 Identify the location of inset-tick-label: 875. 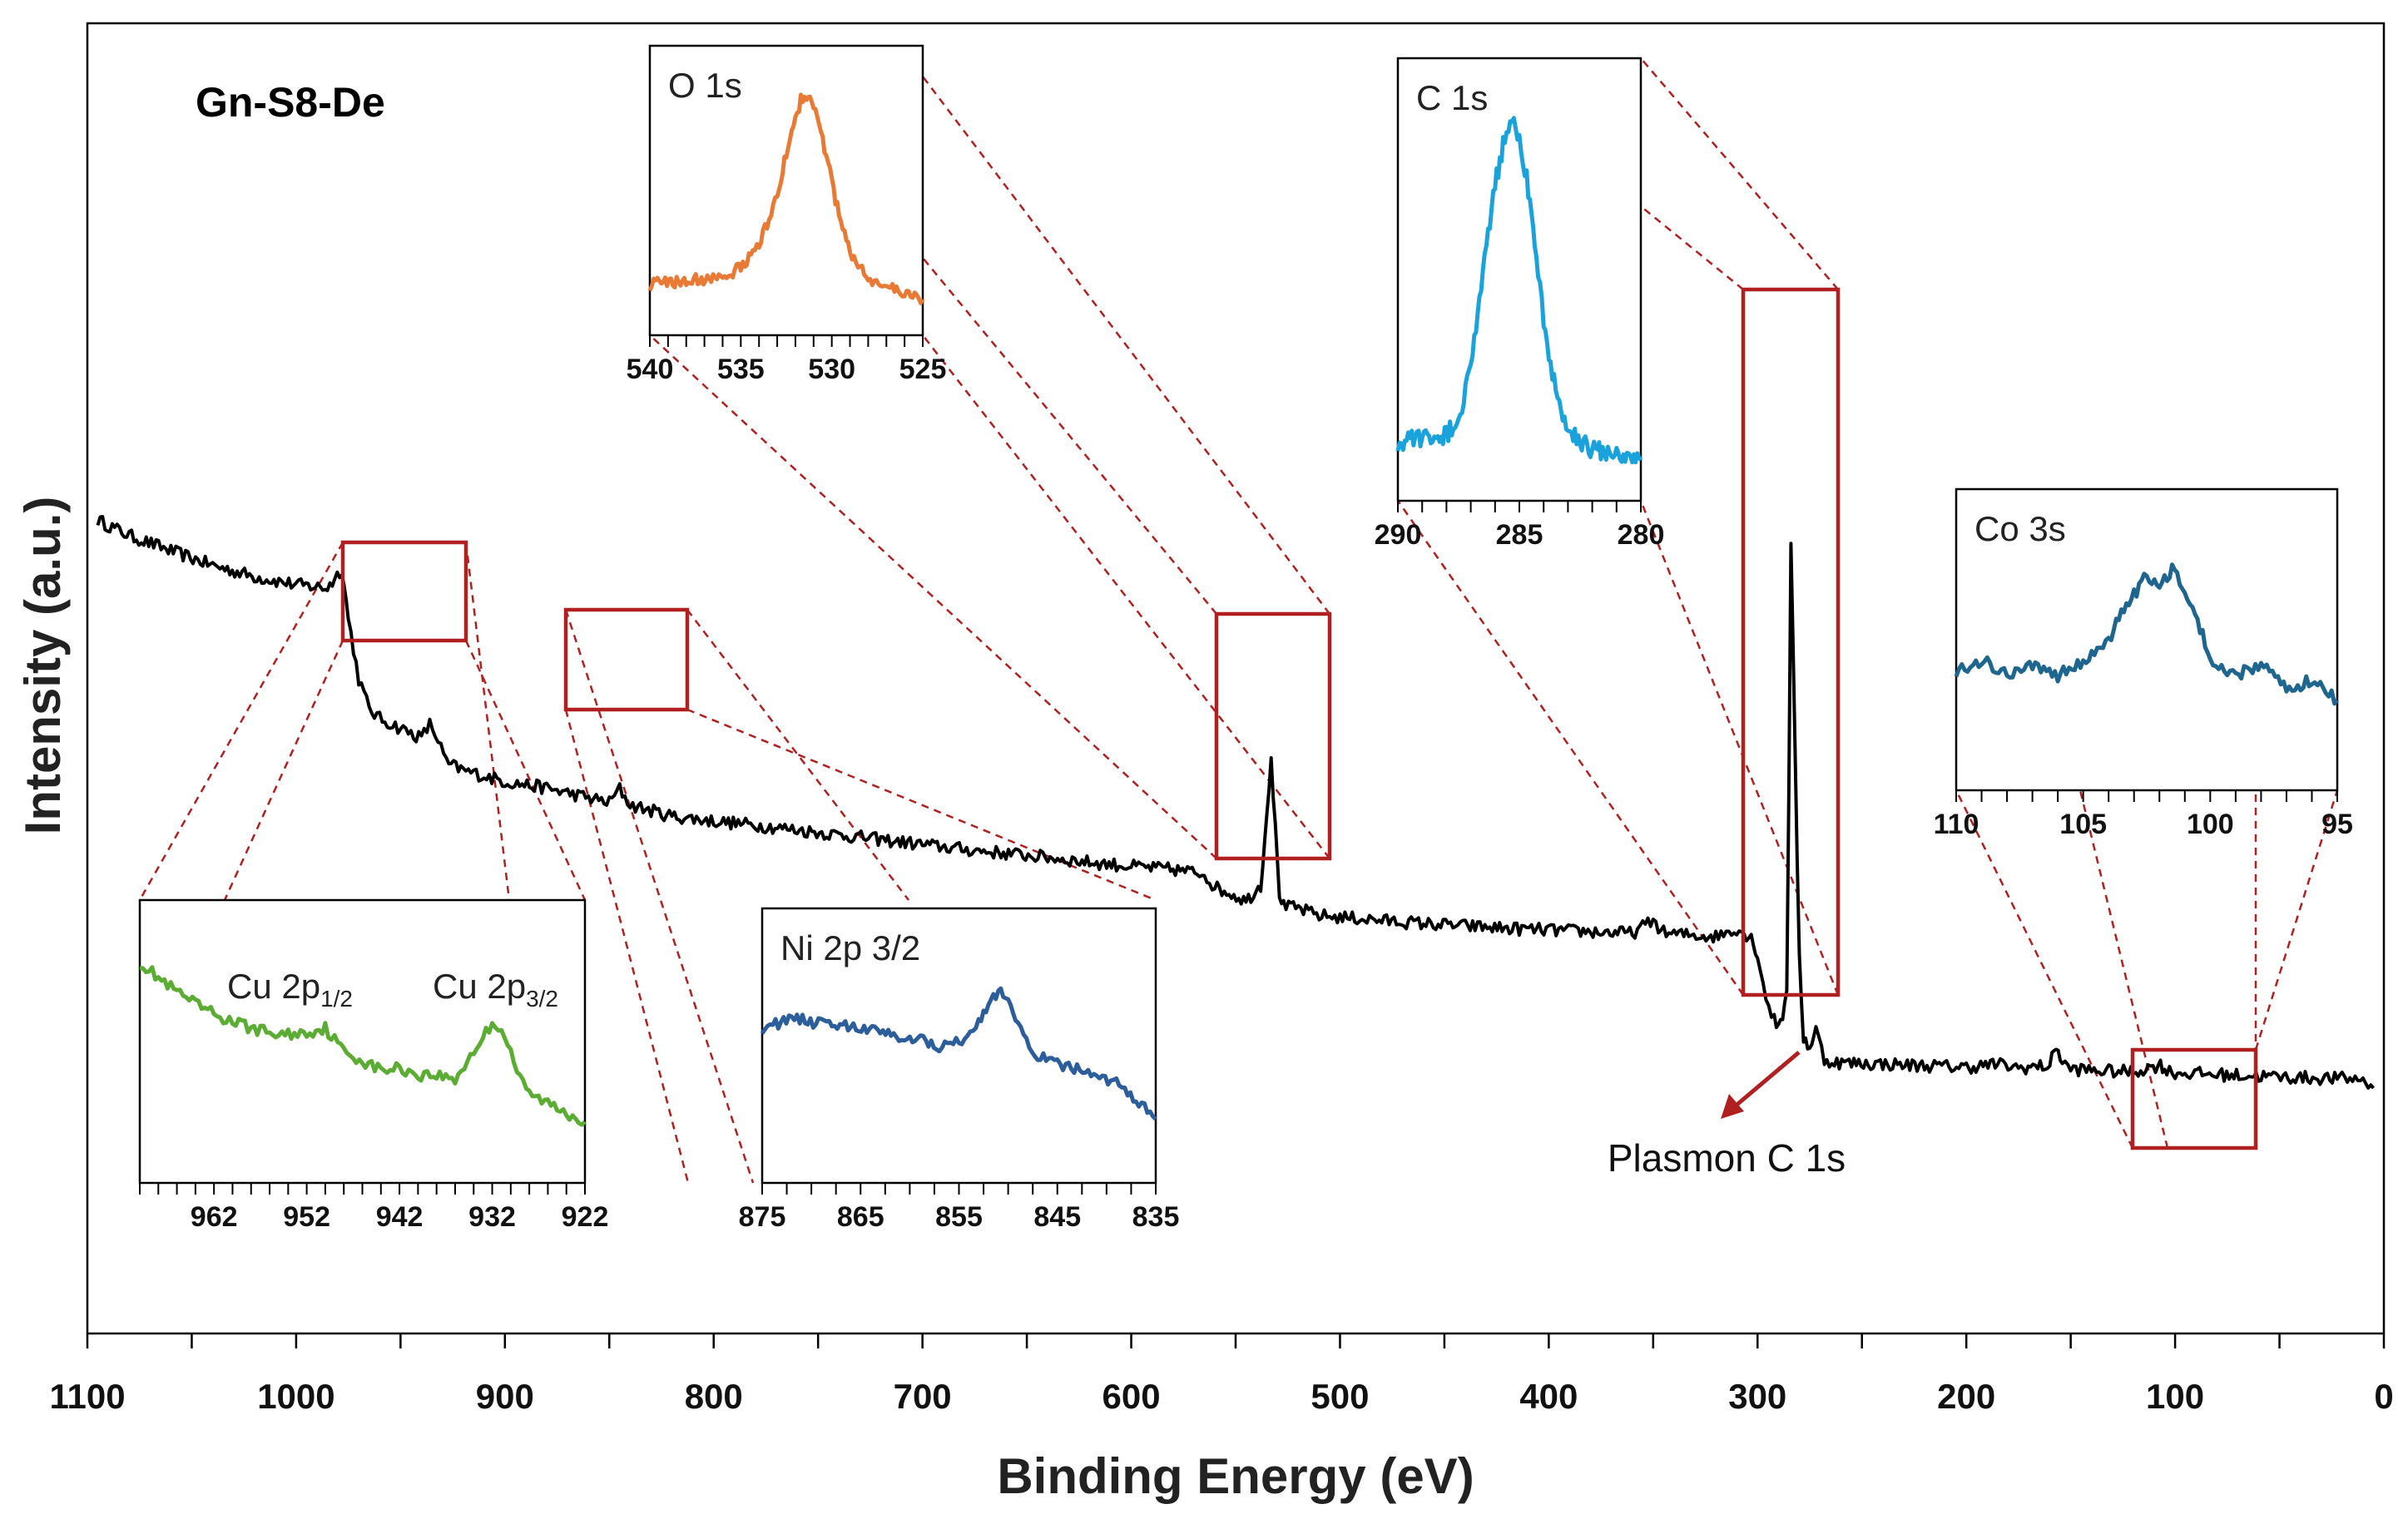
(763, 1217).